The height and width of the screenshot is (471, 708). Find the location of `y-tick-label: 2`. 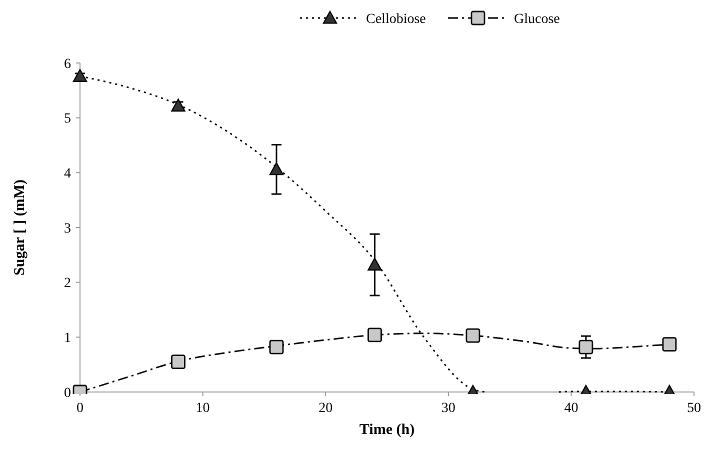

y-tick-label: 2 is located at coordinates (67, 284).